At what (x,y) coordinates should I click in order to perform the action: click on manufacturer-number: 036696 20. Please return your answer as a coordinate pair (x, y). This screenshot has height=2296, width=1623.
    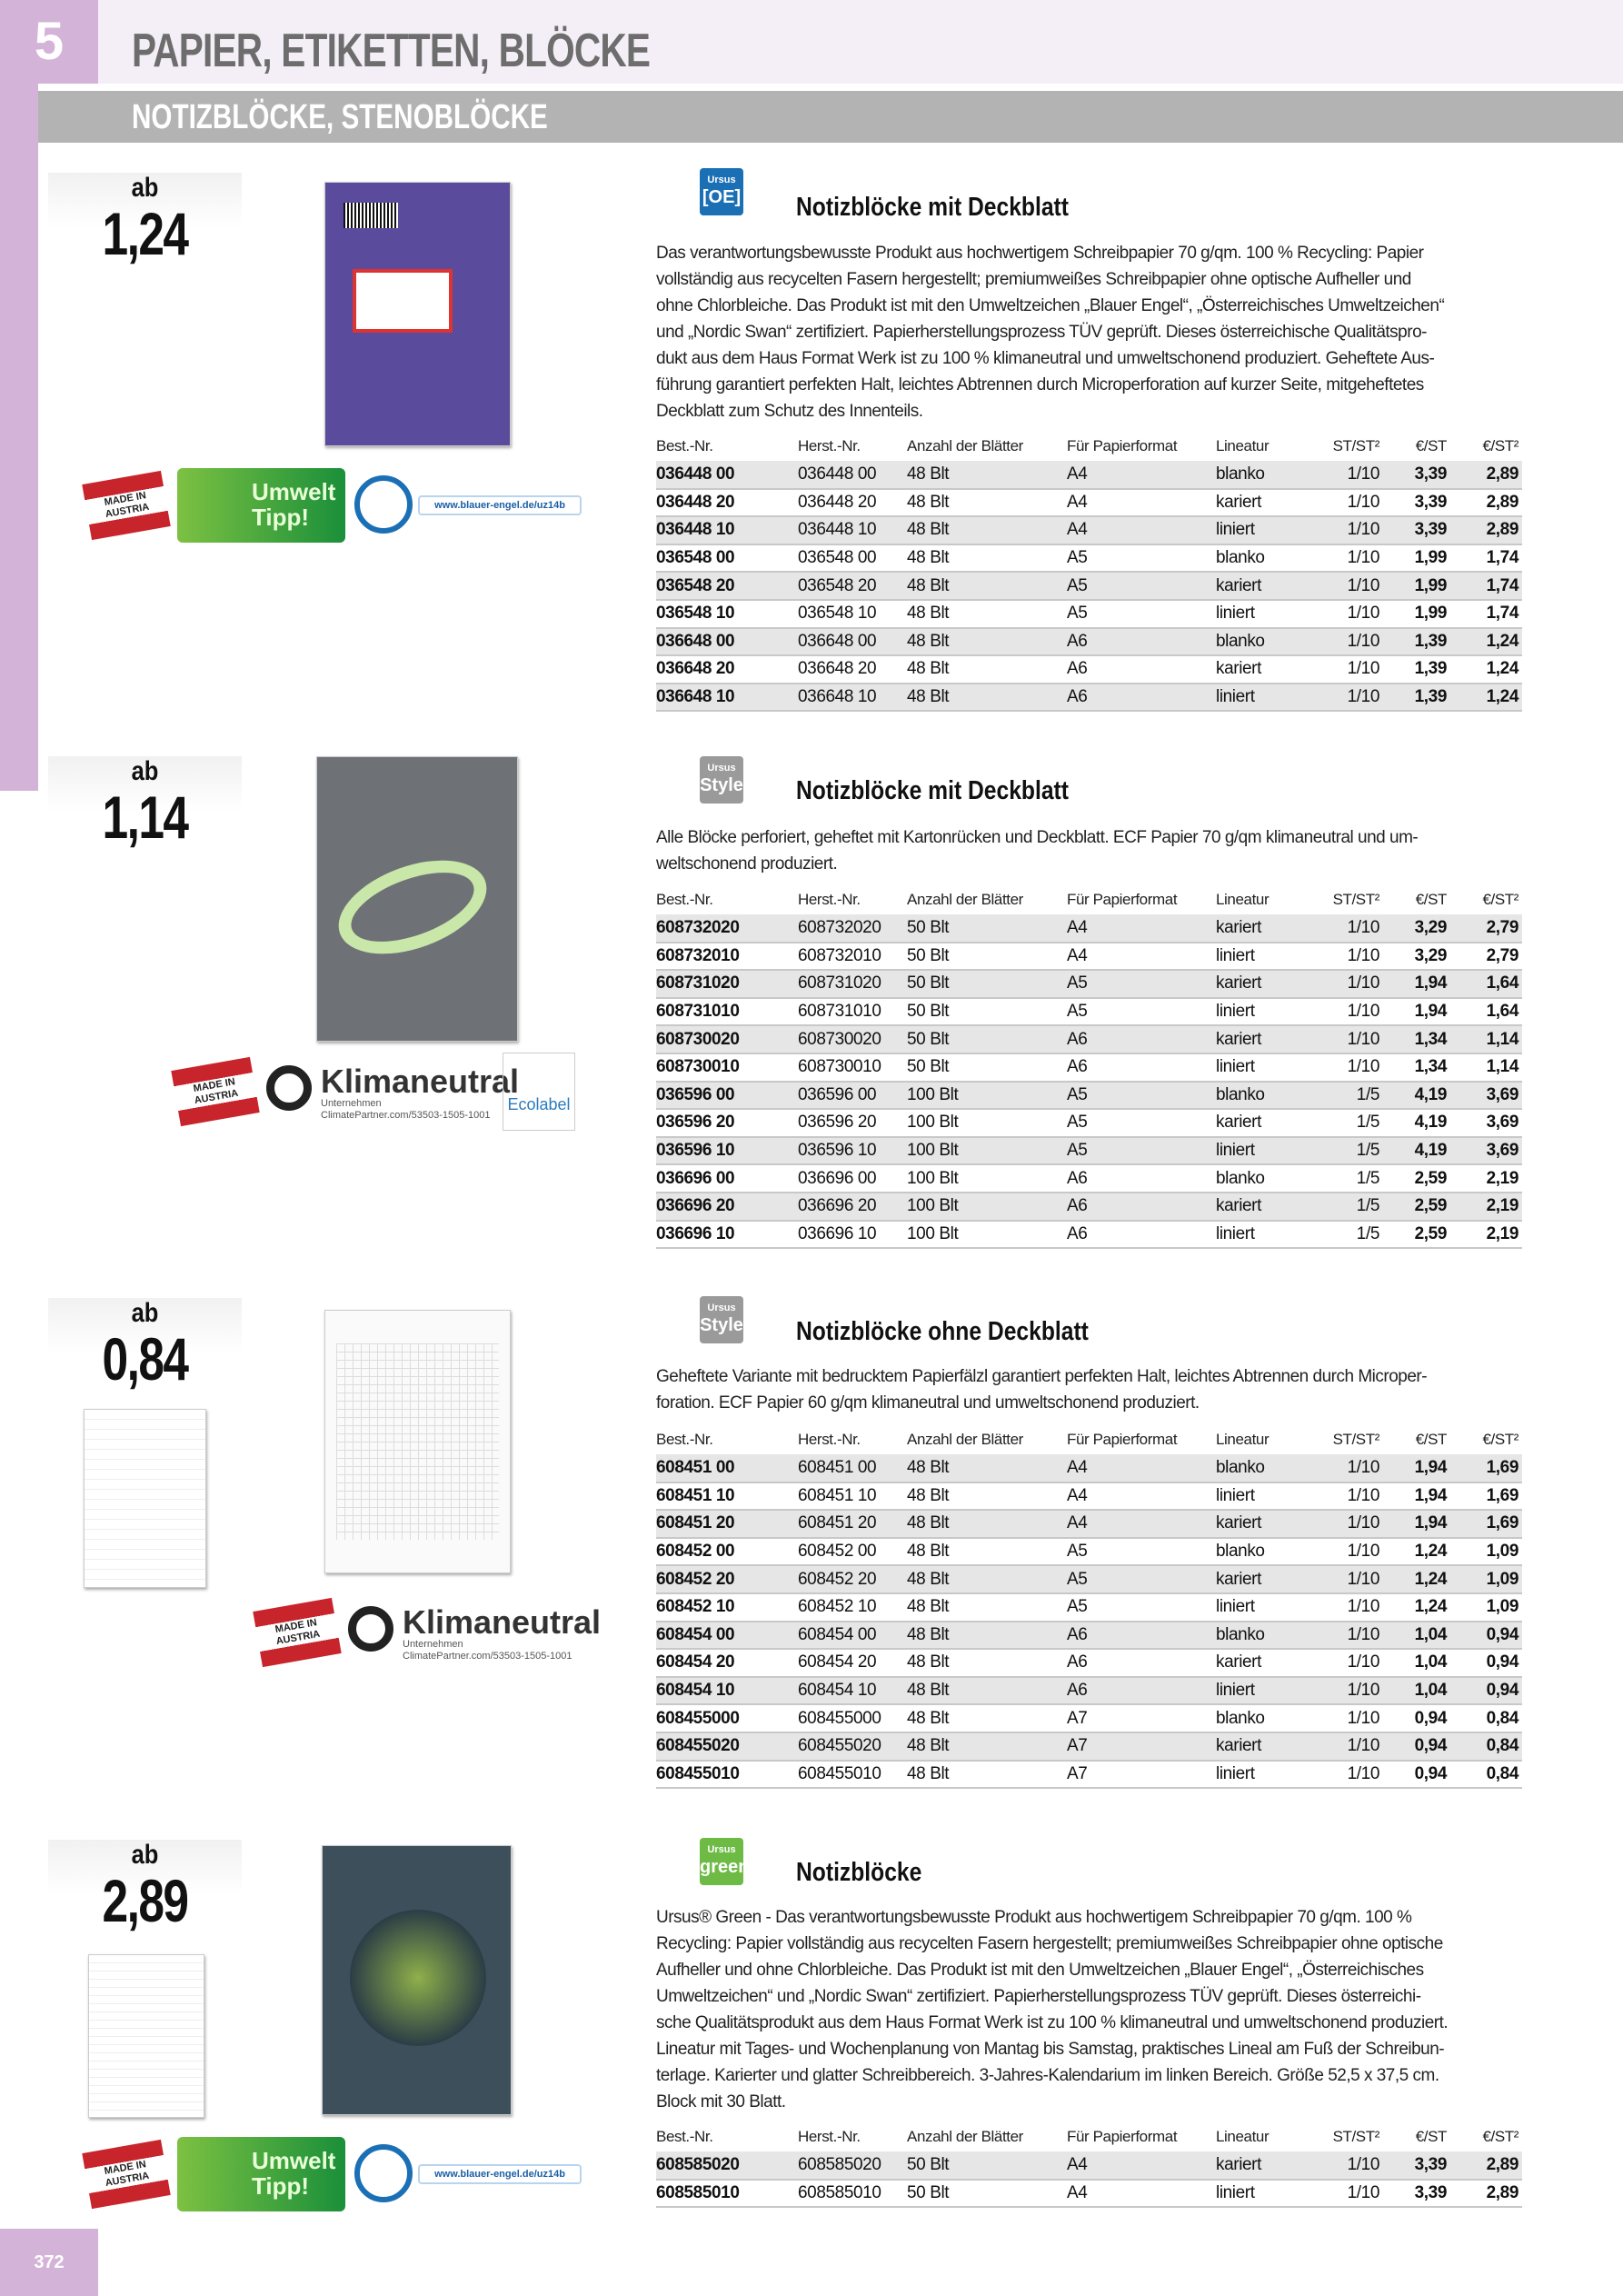
    Looking at the image, I should click on (853, 1207).